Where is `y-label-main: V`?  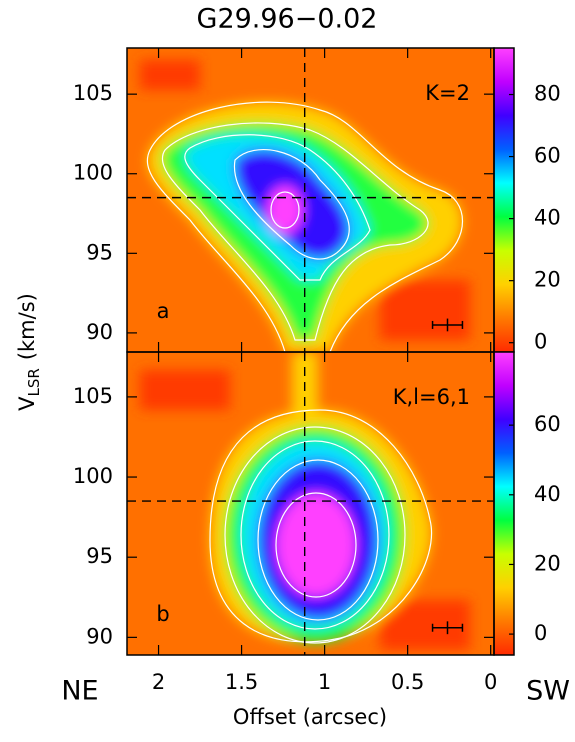
y-label-main: V is located at coordinates (27, 403).